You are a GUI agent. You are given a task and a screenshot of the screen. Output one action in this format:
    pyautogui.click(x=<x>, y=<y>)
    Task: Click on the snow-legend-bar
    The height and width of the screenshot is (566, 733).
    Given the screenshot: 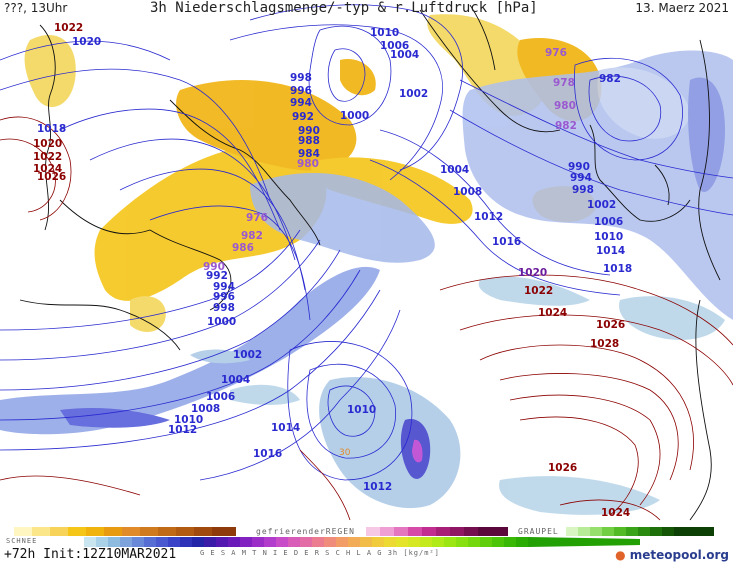 What is the action you would take?
    pyautogui.click(x=125, y=531)
    